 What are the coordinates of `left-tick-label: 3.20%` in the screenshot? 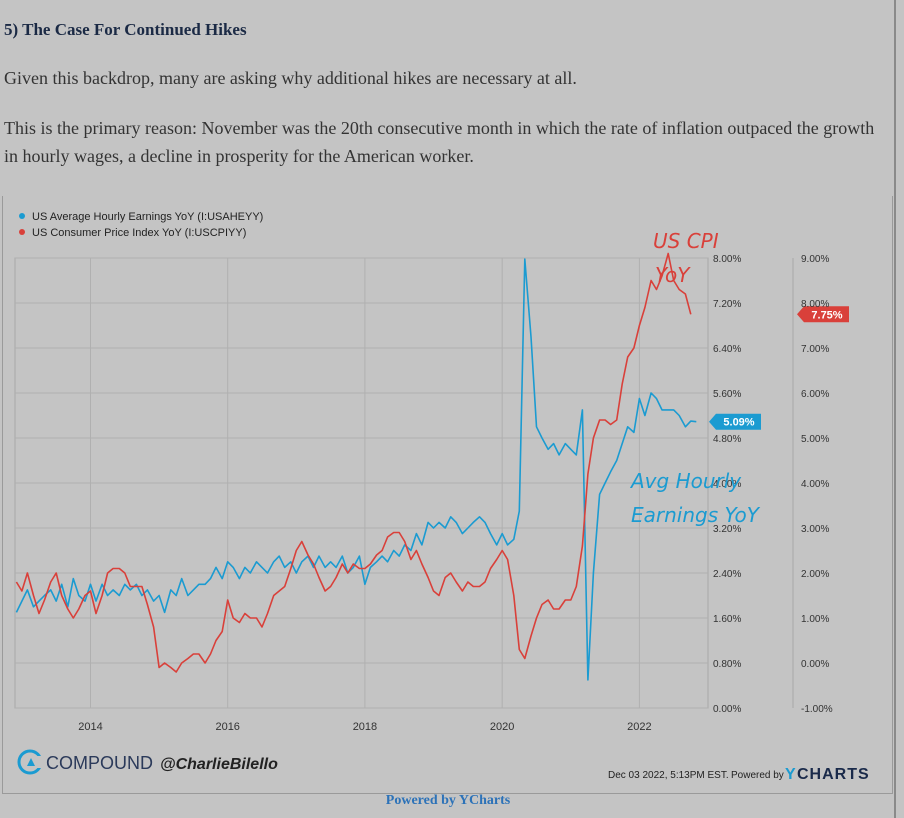 It's located at (727, 529).